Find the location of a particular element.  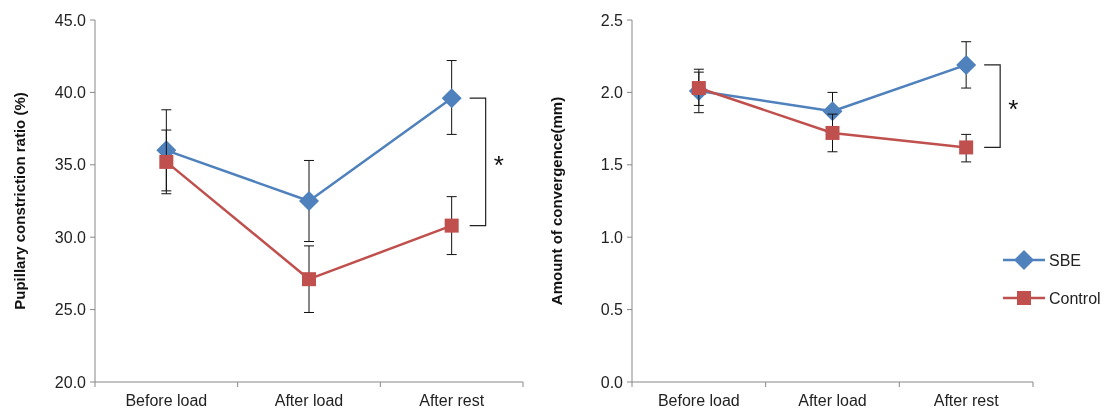

y-tick-label: 1.5 is located at coordinates (612, 165).